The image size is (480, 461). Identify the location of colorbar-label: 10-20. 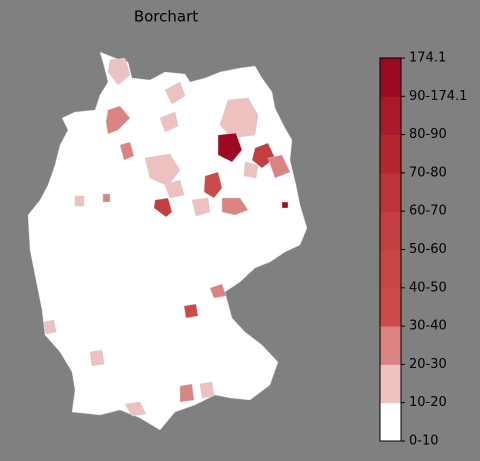
(428, 402).